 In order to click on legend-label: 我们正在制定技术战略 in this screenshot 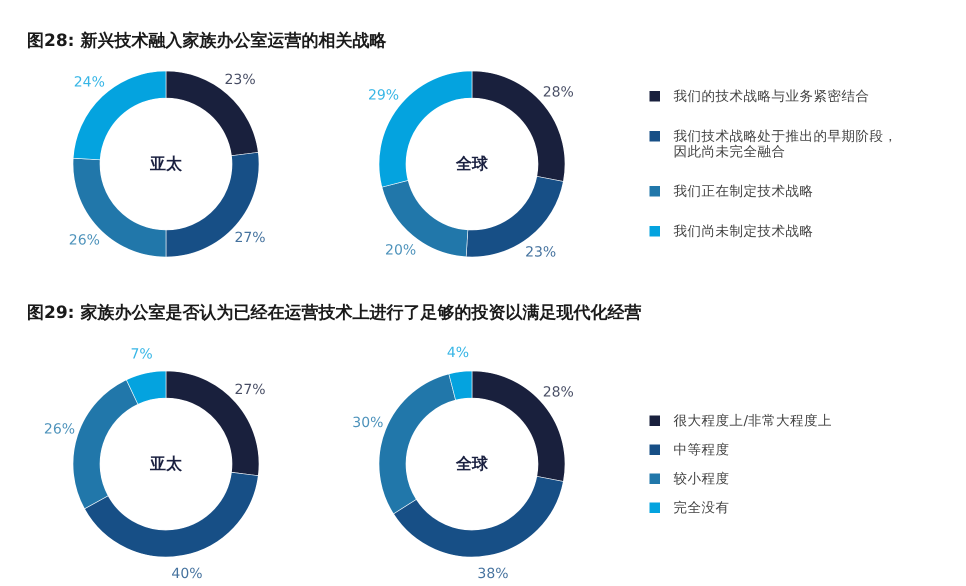, I will do `click(744, 191)`.